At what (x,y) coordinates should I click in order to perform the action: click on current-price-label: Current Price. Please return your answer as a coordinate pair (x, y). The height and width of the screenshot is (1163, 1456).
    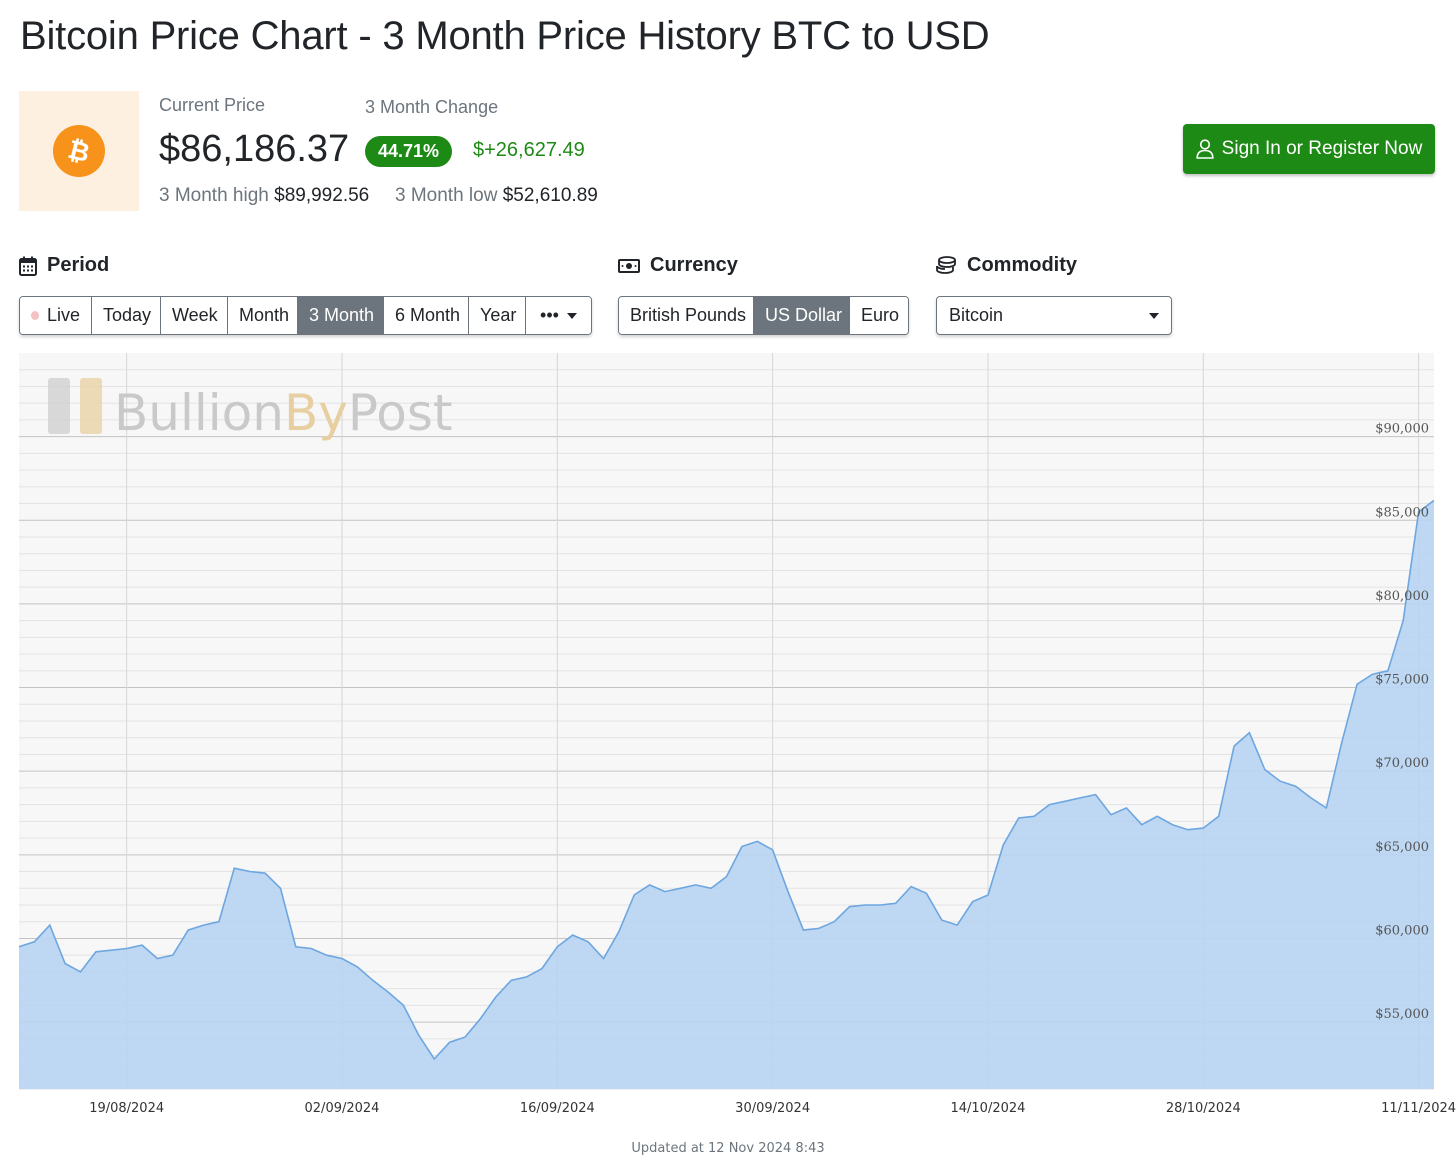
    Looking at the image, I should click on (212, 105).